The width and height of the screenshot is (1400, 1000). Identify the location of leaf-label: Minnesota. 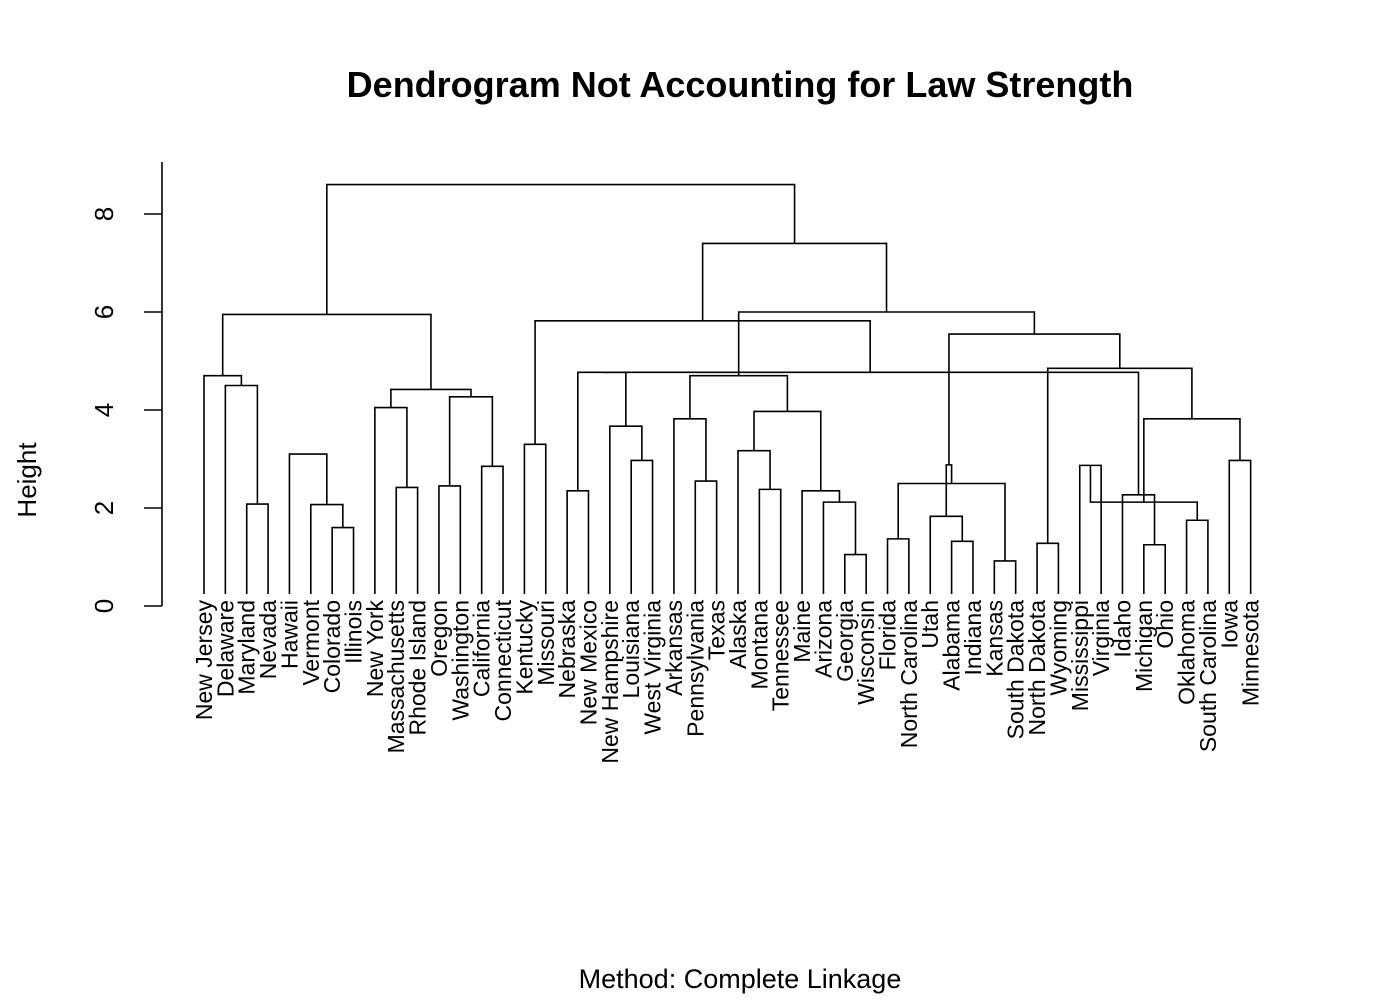
(1251, 653).